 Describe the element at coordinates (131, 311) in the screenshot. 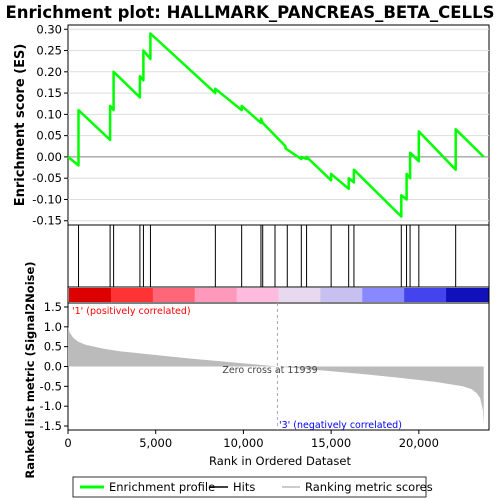

I see `positive-correlation-label: '1' (positively correlated)` at that location.